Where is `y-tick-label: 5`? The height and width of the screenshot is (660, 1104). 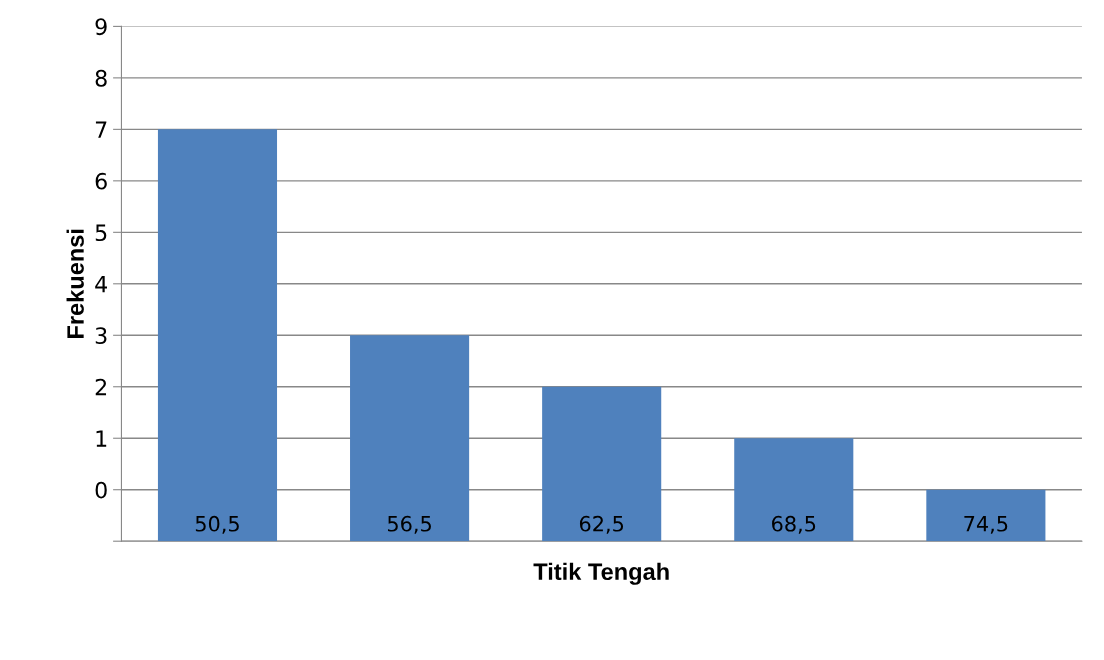
y-tick-label: 5 is located at coordinates (101, 233).